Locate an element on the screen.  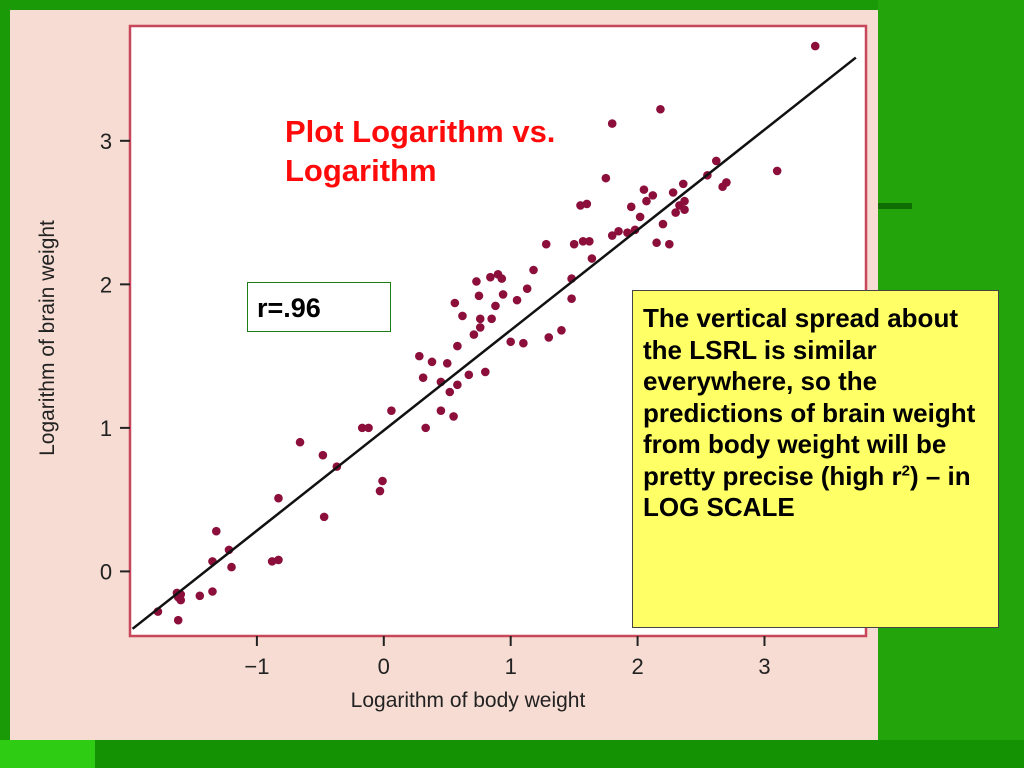
note-text-end: ) – in LOG SCALE is located at coordinates (807, 491).